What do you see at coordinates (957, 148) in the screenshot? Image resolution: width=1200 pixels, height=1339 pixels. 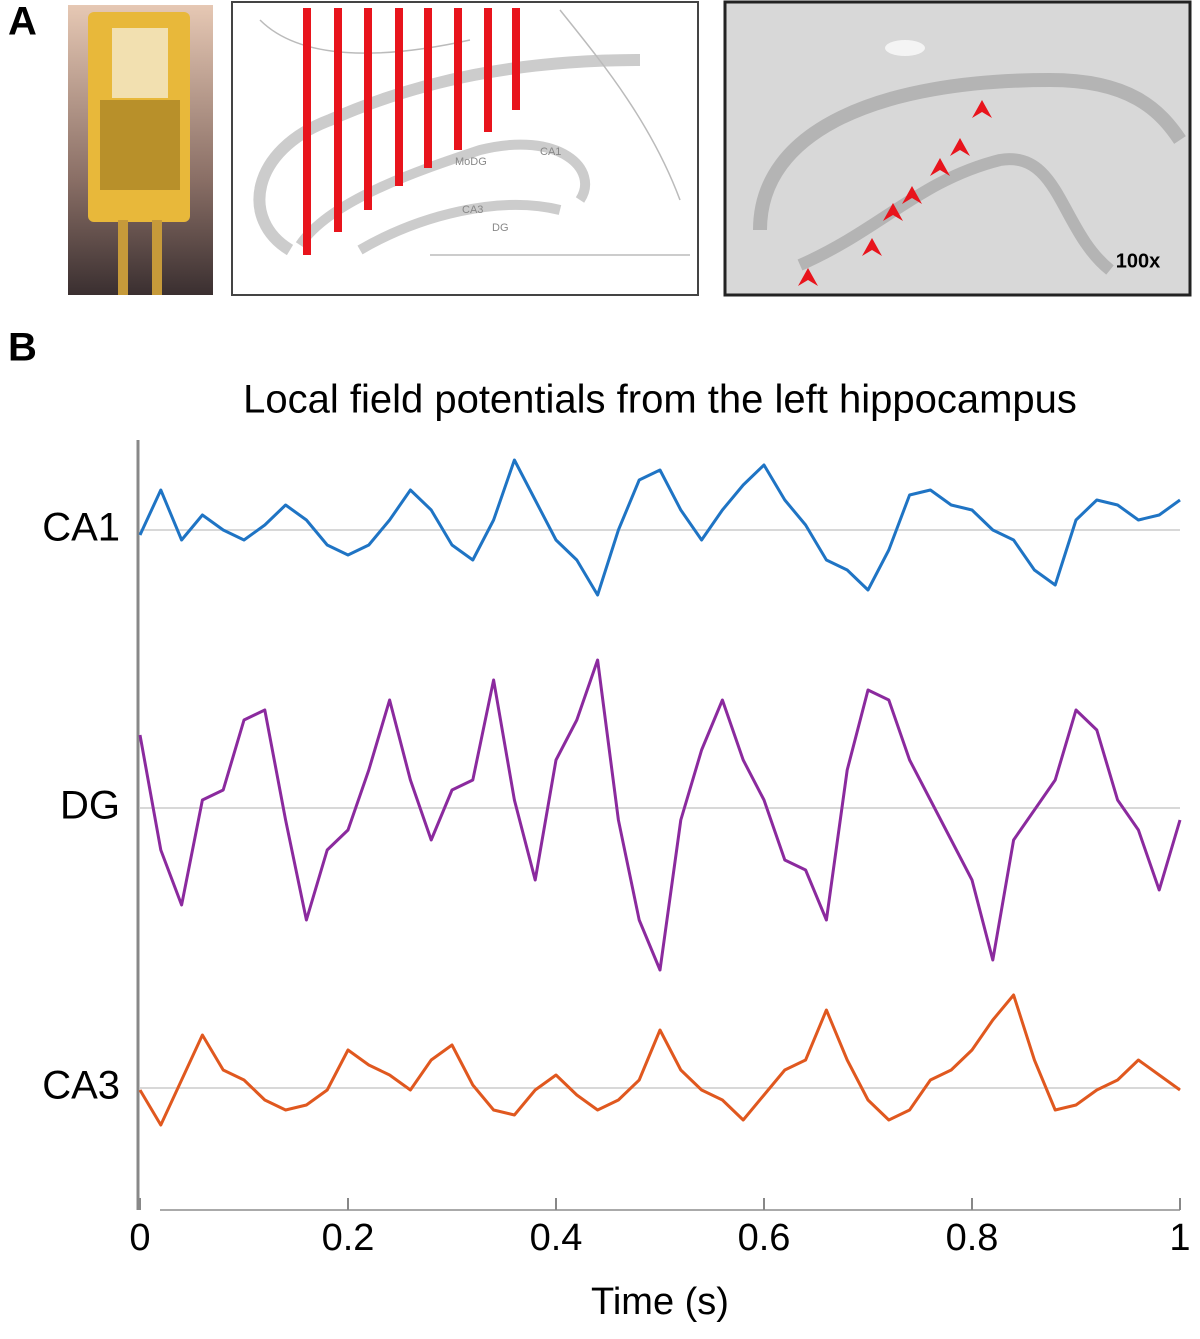 I see `histology-image` at bounding box center [957, 148].